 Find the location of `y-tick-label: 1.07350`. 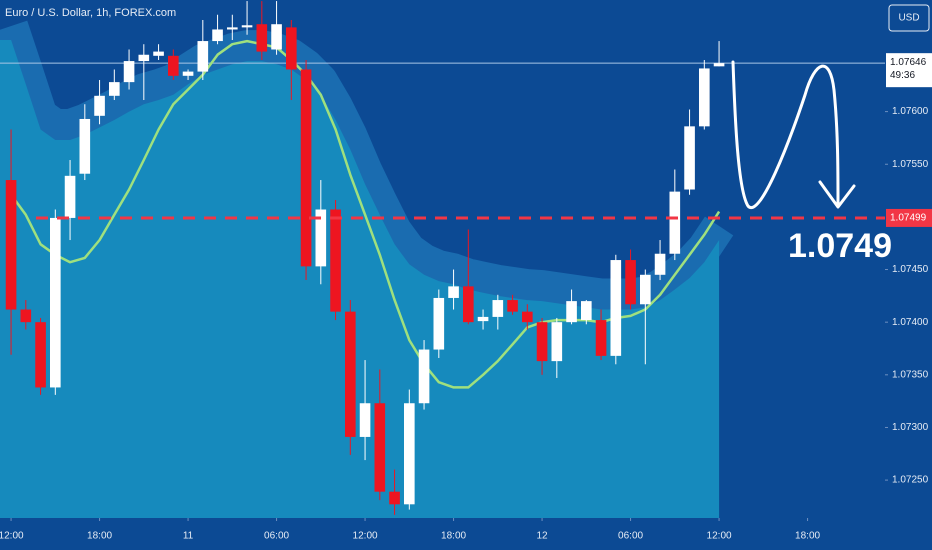

y-tick-label: 1.07350 is located at coordinates (910, 374).